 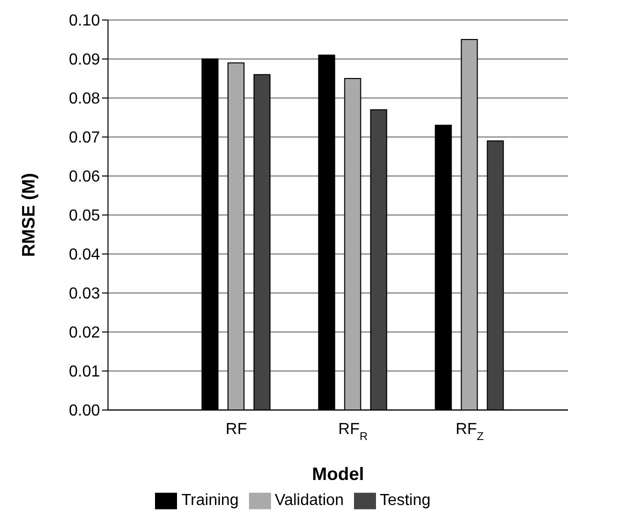 What do you see at coordinates (84, 372) in the screenshot?
I see `y-tick-label: 0.01` at bounding box center [84, 372].